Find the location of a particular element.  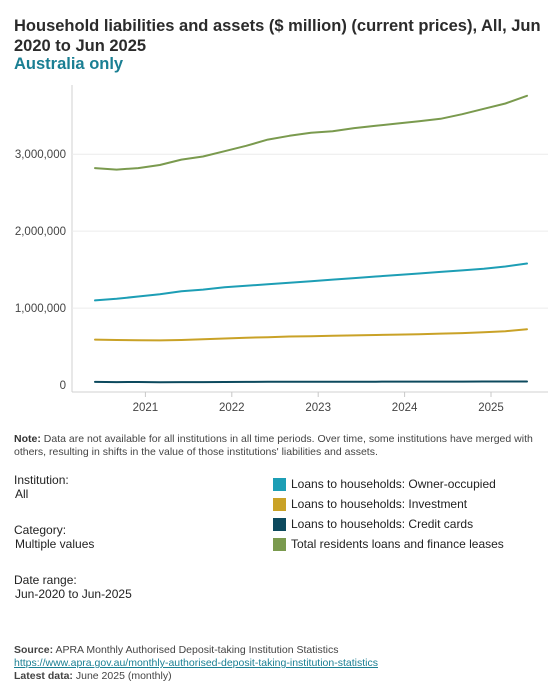

x-tick-label: 2022 is located at coordinates (232, 408).